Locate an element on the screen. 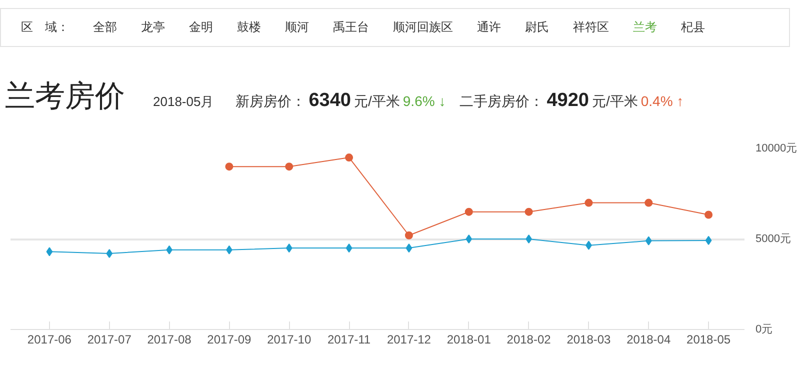 Image resolution: width=800 pixels, height=380 pixels. x-tick-label: 2017-11 is located at coordinates (349, 339).